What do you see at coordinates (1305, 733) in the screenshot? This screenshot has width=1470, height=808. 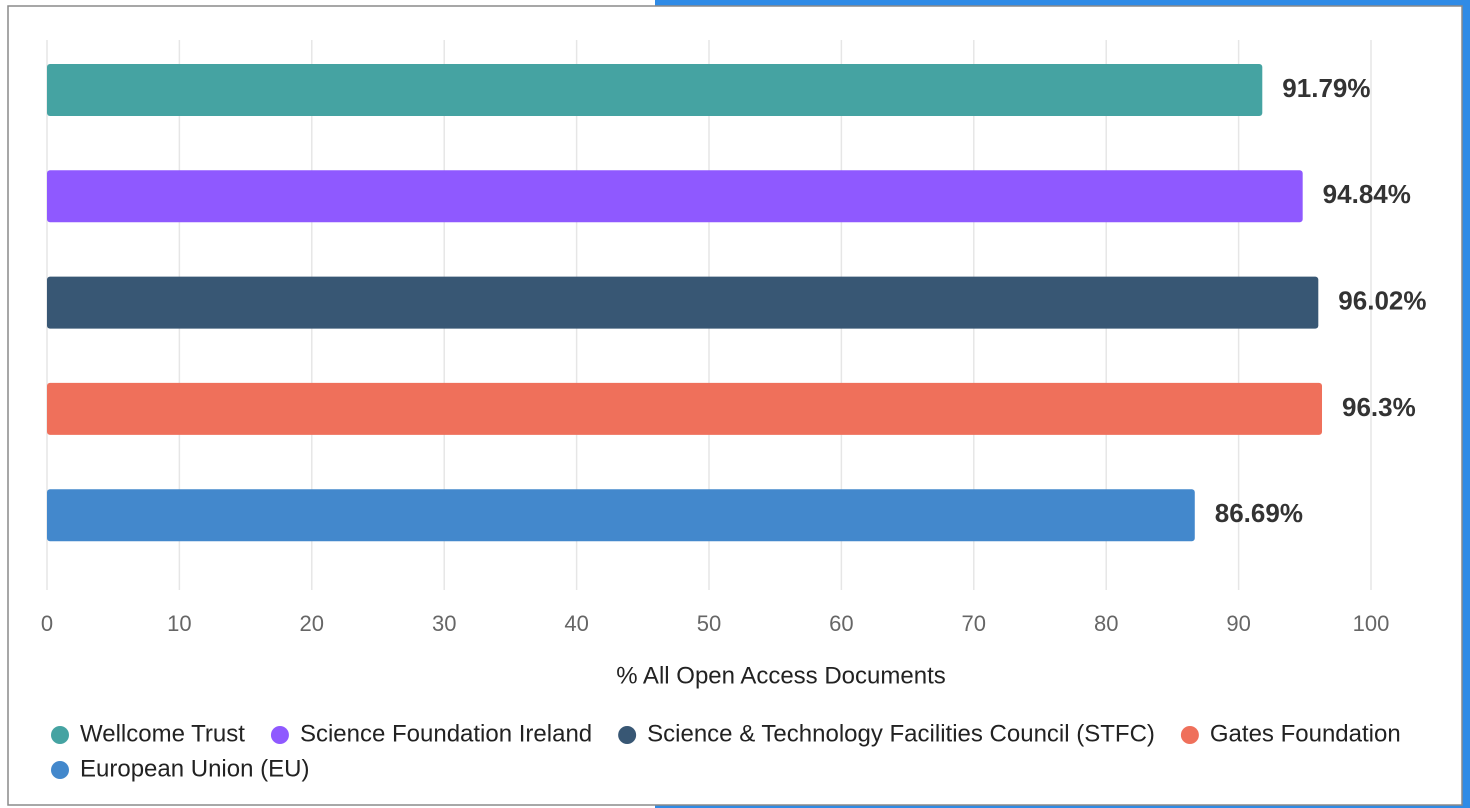 I see `legend-label: Gates Foundation` at bounding box center [1305, 733].